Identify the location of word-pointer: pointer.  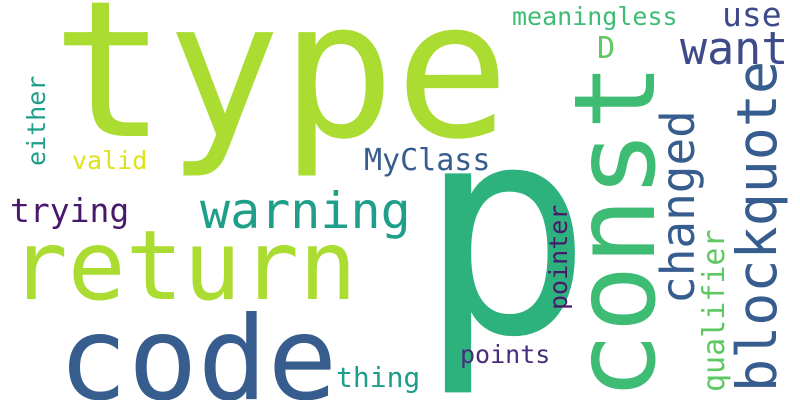
(558, 257).